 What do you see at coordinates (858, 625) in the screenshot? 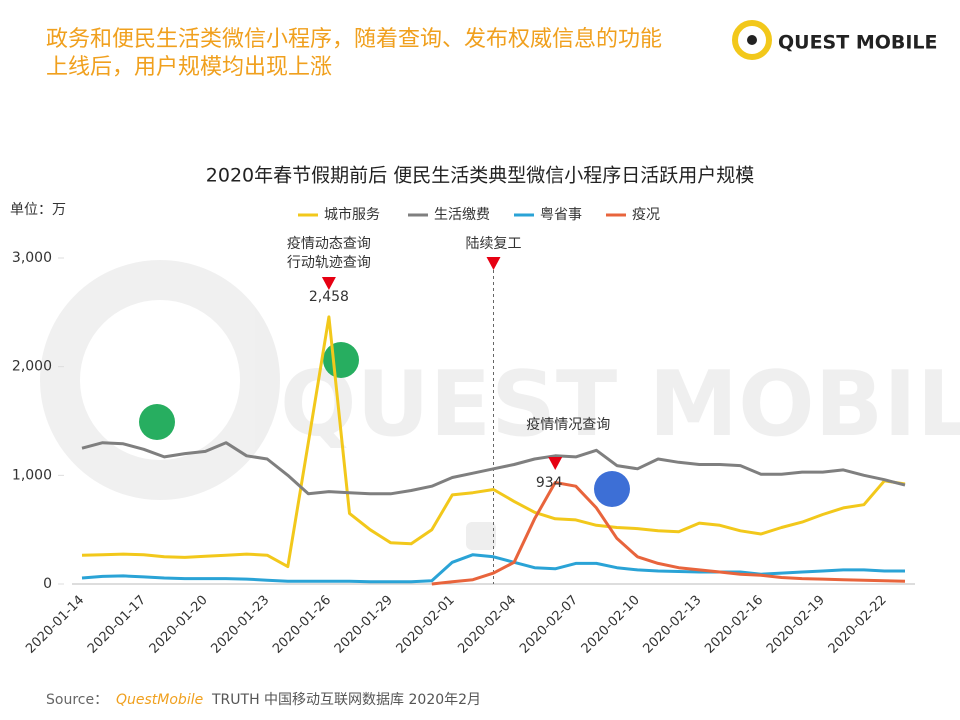
I see `x-tick-label: 2020-02-22` at bounding box center [858, 625].